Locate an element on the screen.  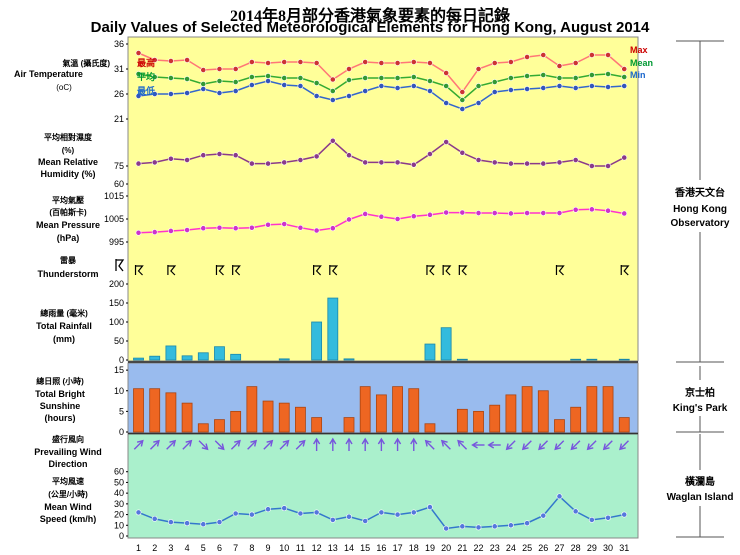
rain-label-english-2: (mm) is located at coordinates (64, 339).